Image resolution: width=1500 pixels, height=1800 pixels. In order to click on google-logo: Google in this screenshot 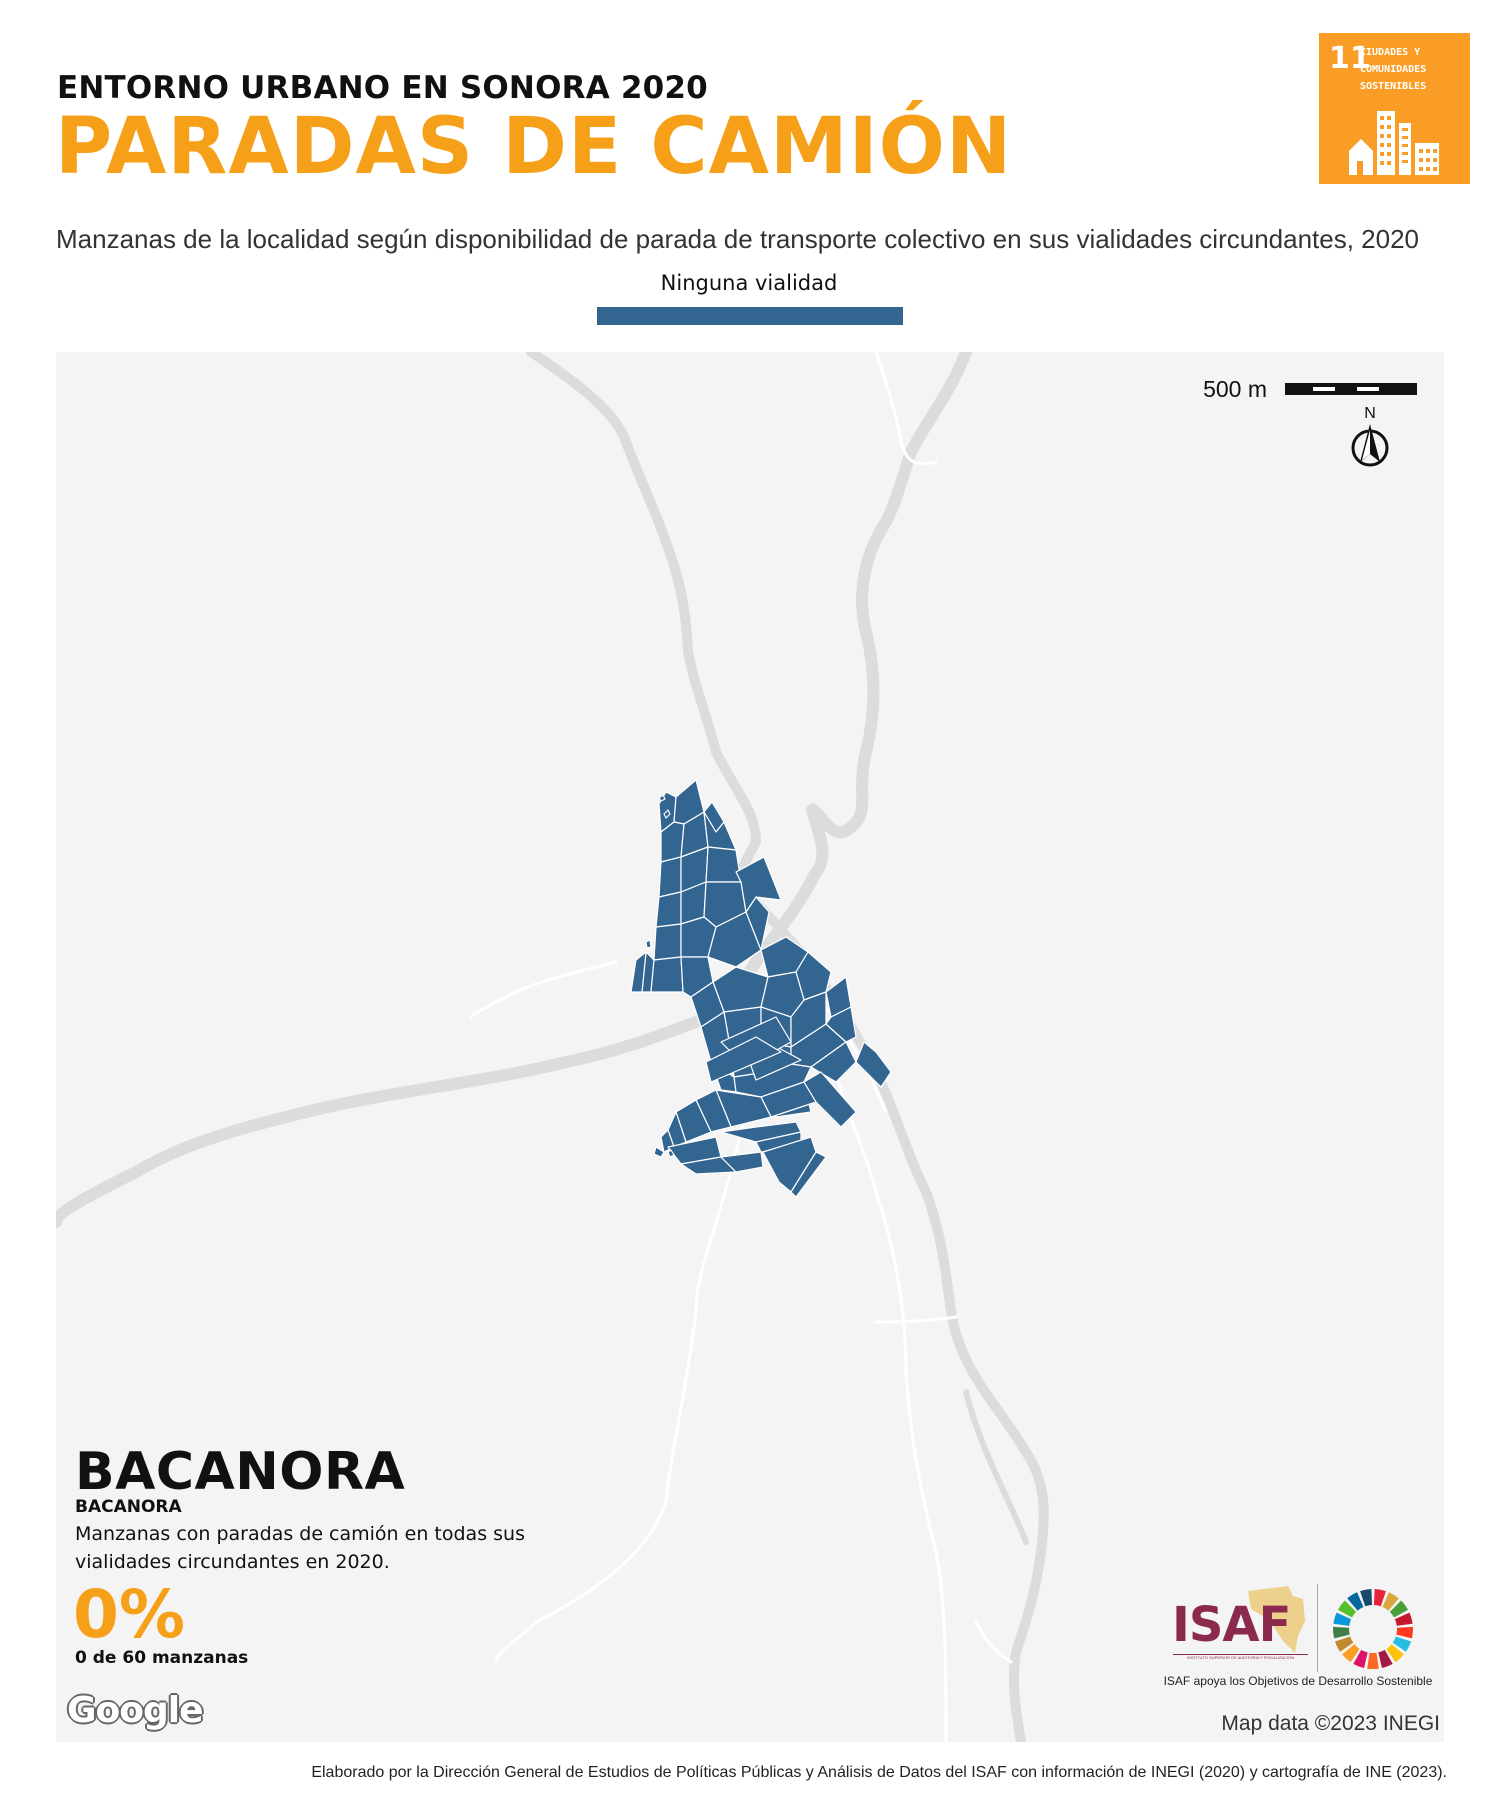, I will do `click(135, 1710)`.